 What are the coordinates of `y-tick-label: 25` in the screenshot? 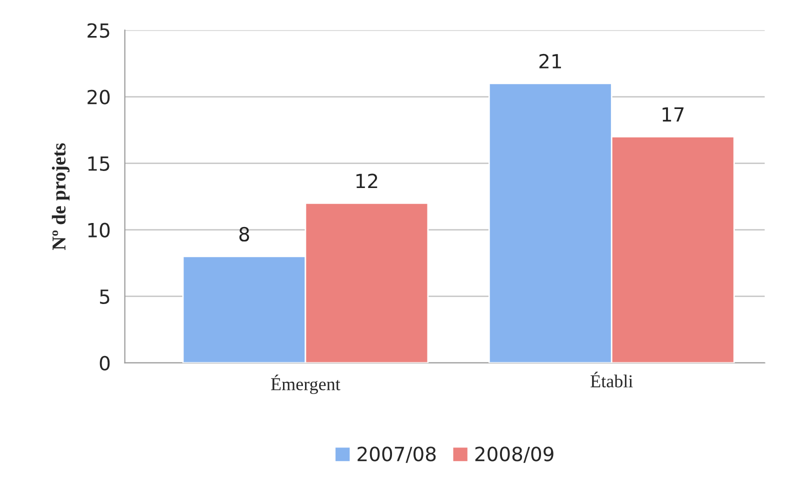 It's located at (99, 30).